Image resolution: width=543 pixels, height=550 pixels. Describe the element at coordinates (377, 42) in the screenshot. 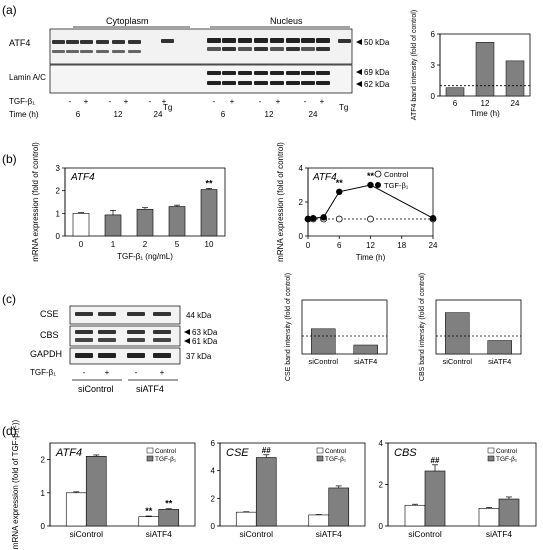

I see `mw-atf4: 50 kDa` at that location.